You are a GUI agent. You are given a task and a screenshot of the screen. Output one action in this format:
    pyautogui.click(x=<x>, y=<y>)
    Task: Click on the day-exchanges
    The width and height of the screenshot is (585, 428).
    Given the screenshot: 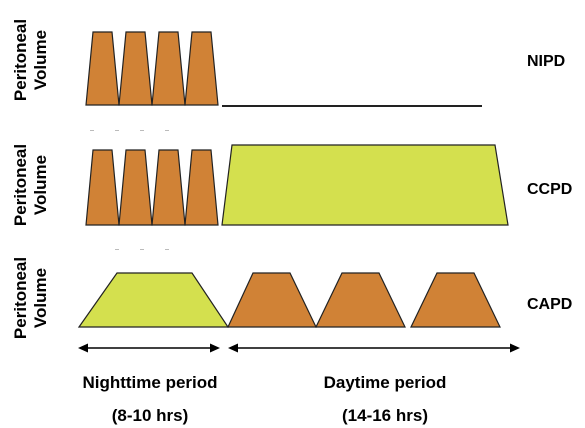 What is the action you would take?
    pyautogui.click(x=364, y=300)
    